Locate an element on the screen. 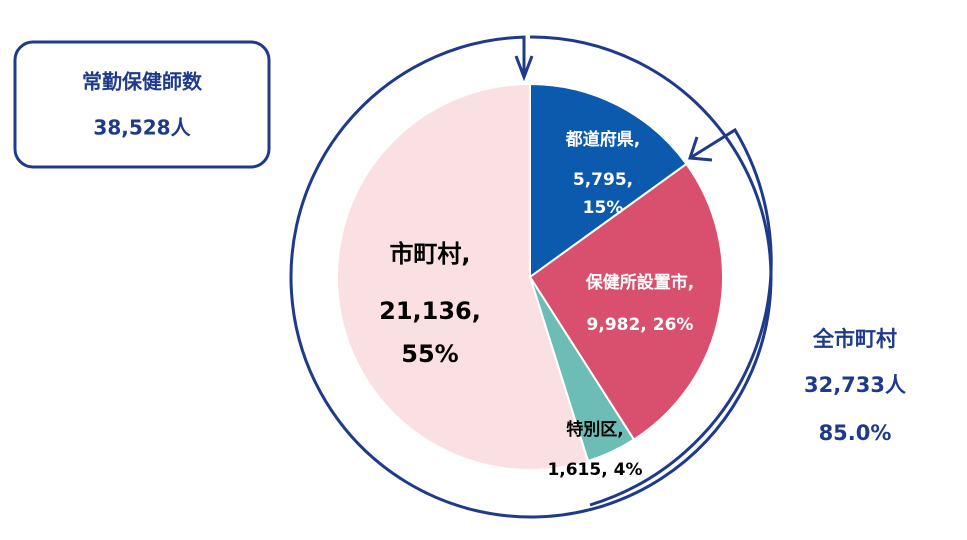  annotation-share: 85.0% is located at coordinates (855, 433).